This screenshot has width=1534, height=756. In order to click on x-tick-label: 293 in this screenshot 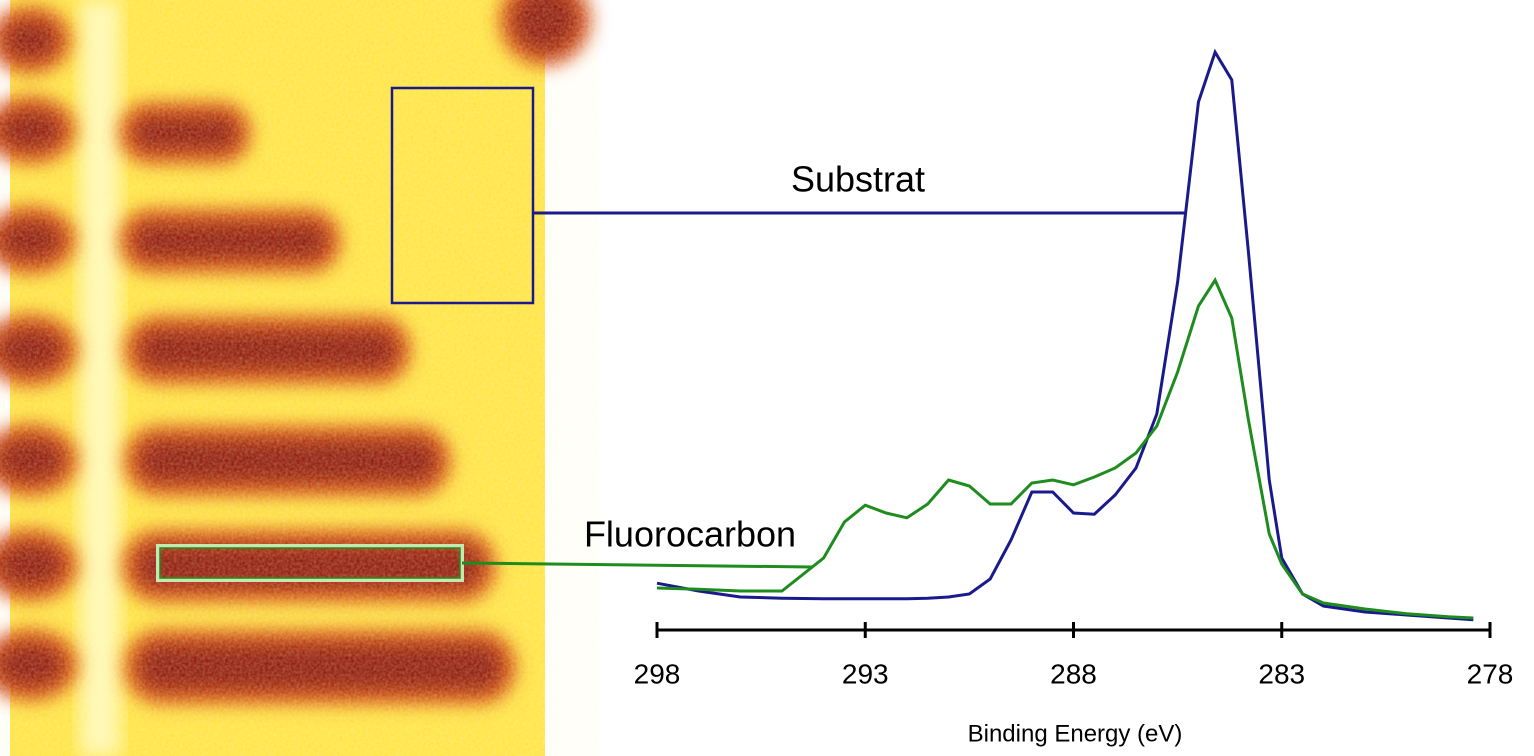, I will do `click(865, 673)`.